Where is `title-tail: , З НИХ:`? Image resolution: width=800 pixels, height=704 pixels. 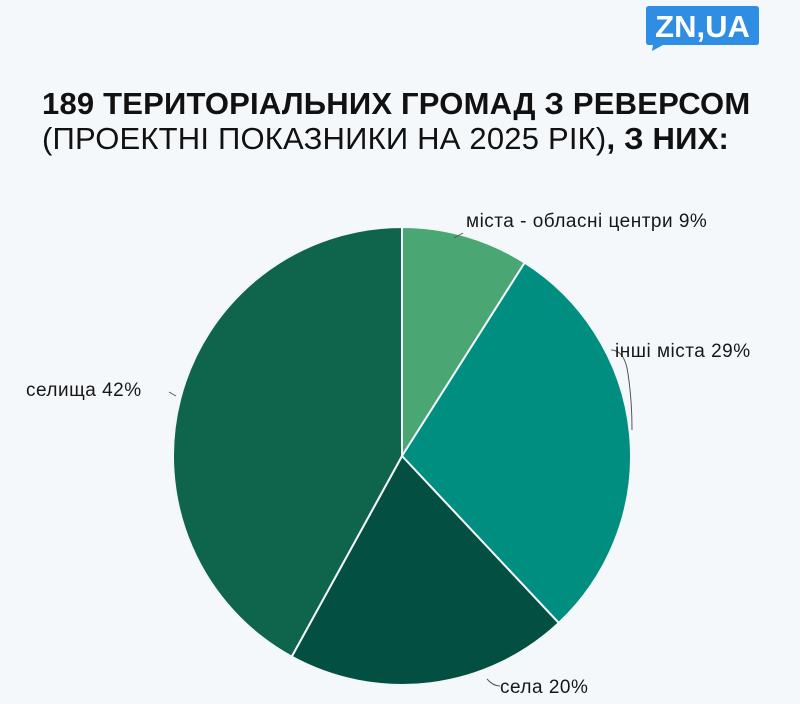
title-tail: , З НИХ: is located at coordinates (667, 138).